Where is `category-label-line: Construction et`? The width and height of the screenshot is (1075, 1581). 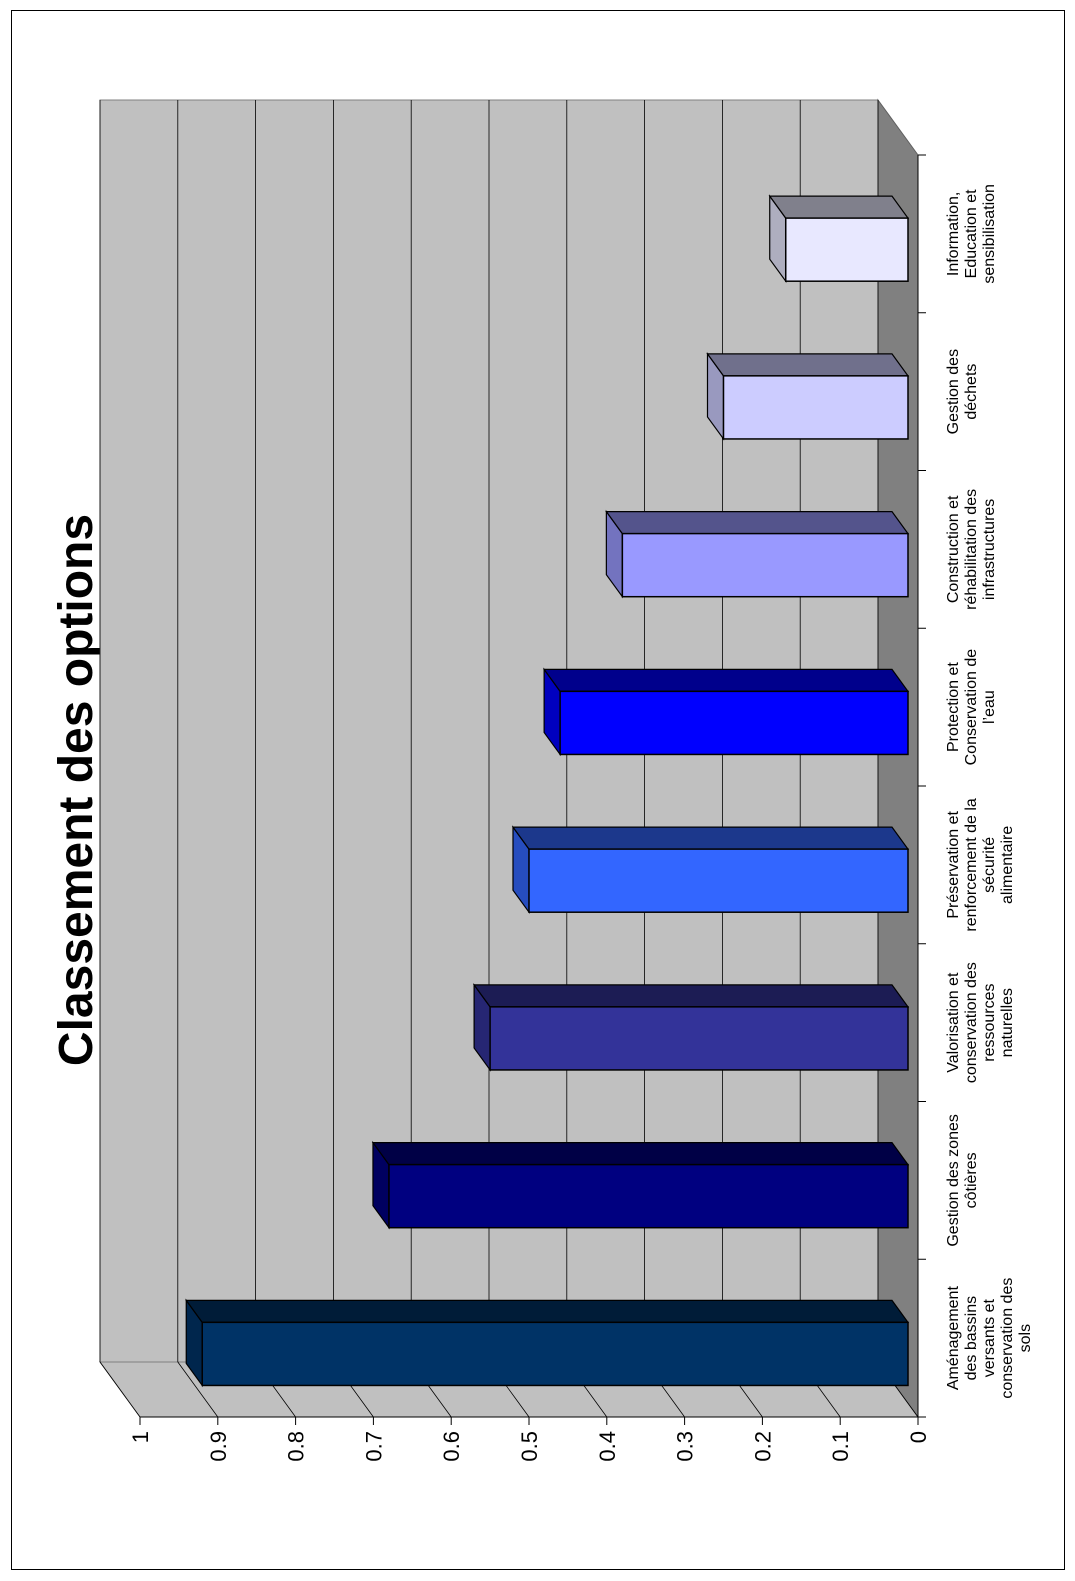
category-label-line: Construction et is located at coordinates (953, 549).